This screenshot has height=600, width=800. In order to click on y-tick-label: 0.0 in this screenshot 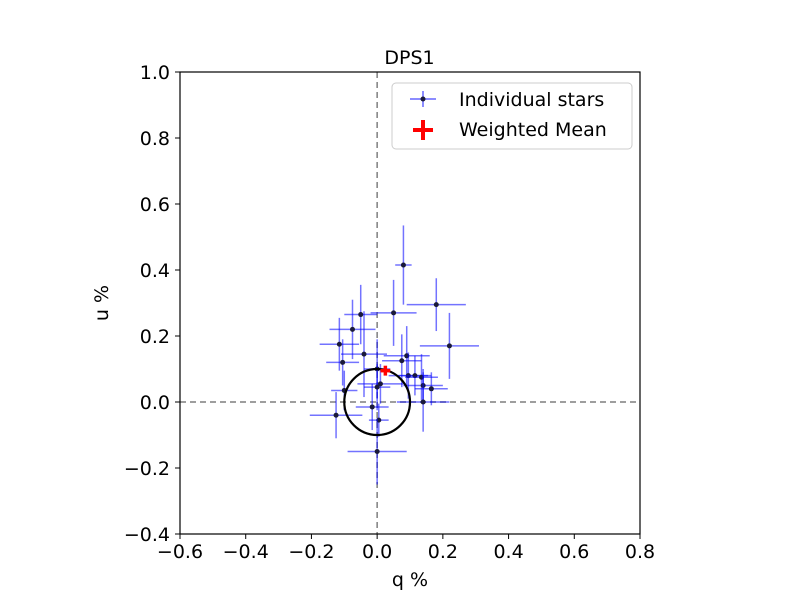, I will do `click(155, 403)`.